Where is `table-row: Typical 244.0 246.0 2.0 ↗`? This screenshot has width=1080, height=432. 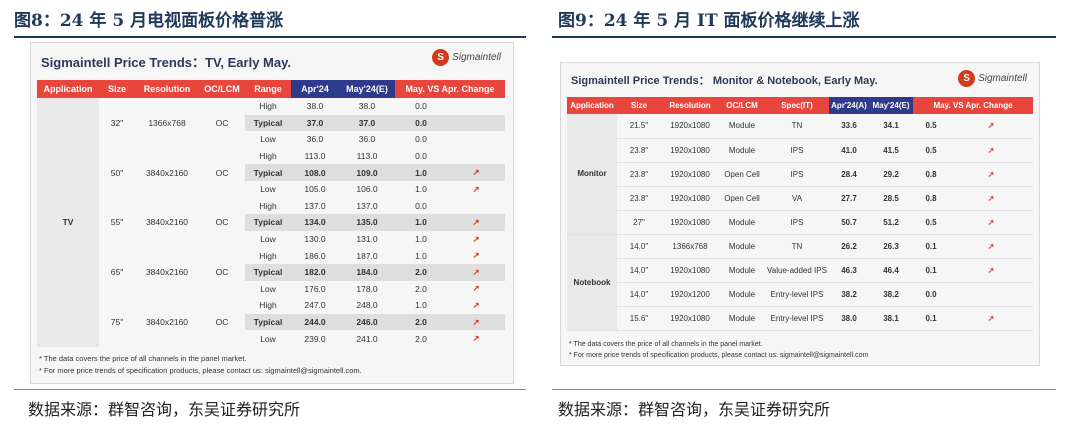 table-row: Typical 244.0 246.0 2.0 ↗ is located at coordinates (271, 322).